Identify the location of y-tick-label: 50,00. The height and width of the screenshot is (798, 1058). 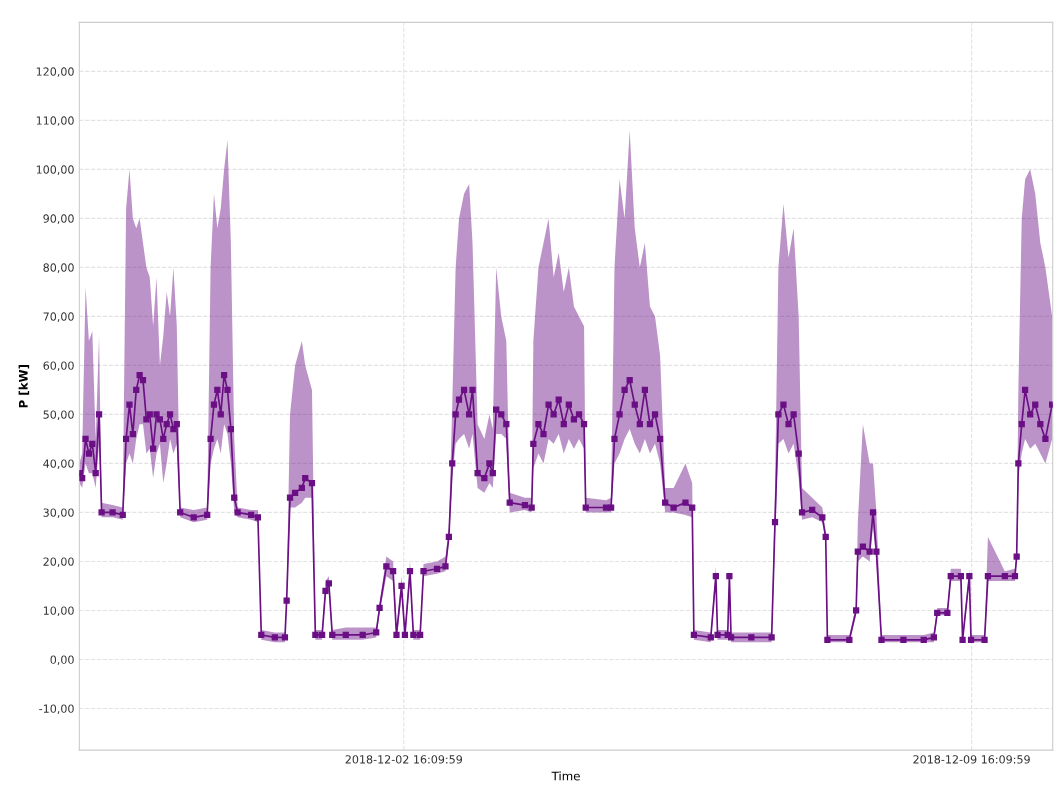
(58, 415).